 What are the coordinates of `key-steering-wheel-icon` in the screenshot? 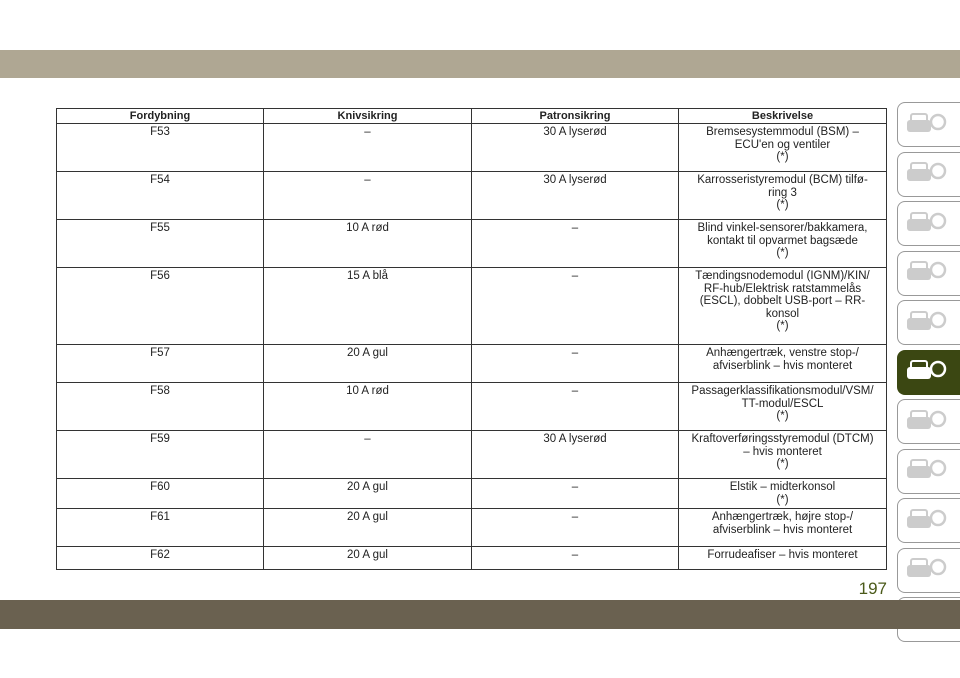 It's located at (927, 320).